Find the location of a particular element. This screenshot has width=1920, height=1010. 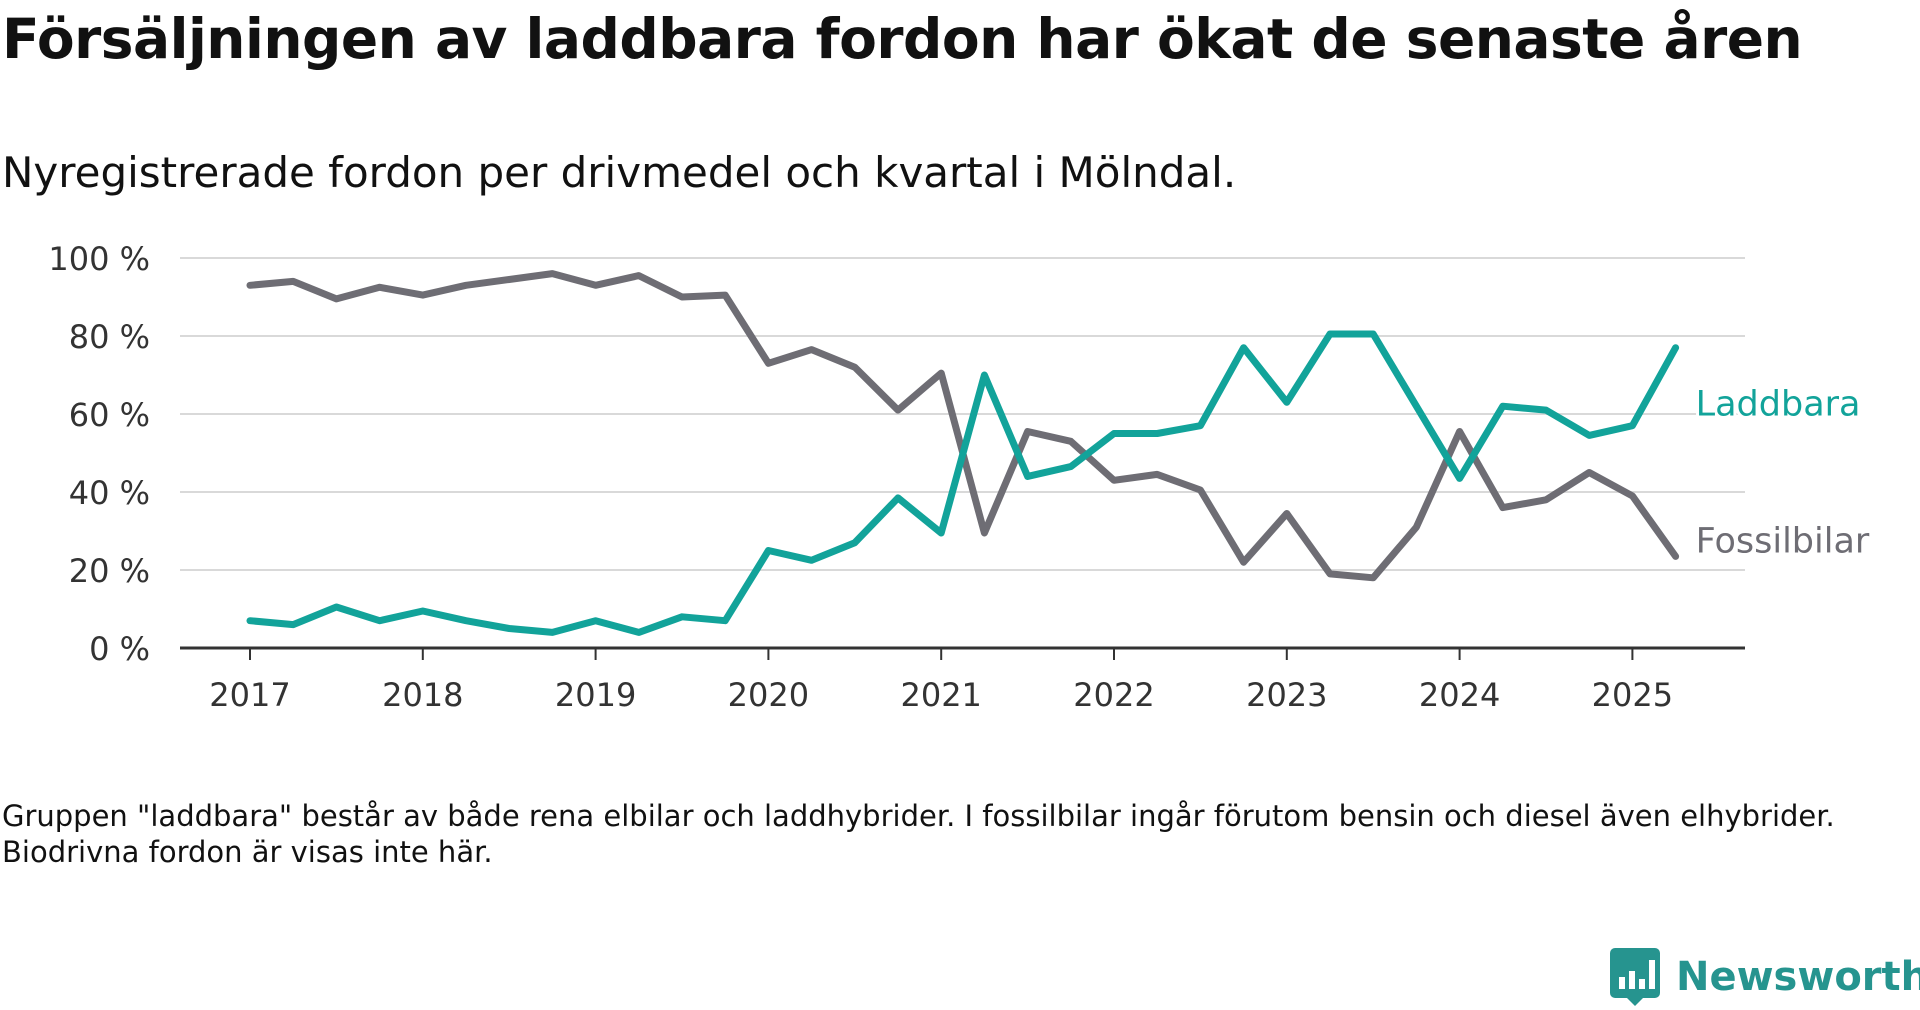

y-tick-label: 100 % is located at coordinates (99, 259).